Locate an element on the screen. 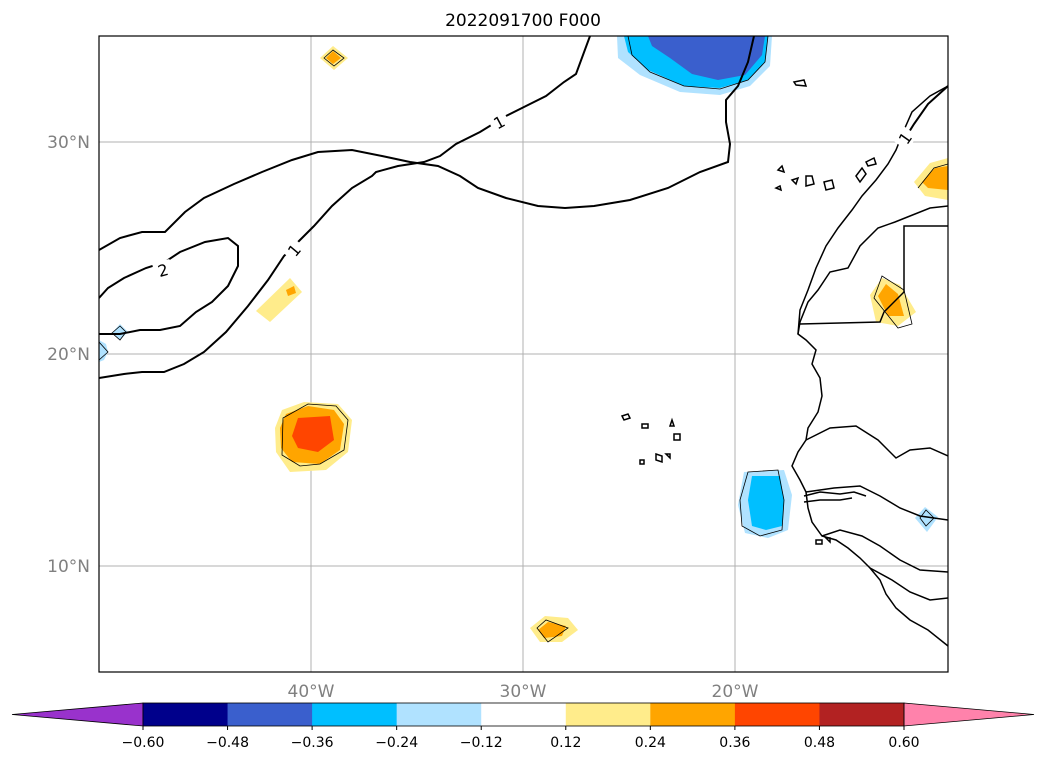 This screenshot has height=765, width=1047. colorbar-extend-max is located at coordinates (969, 714).